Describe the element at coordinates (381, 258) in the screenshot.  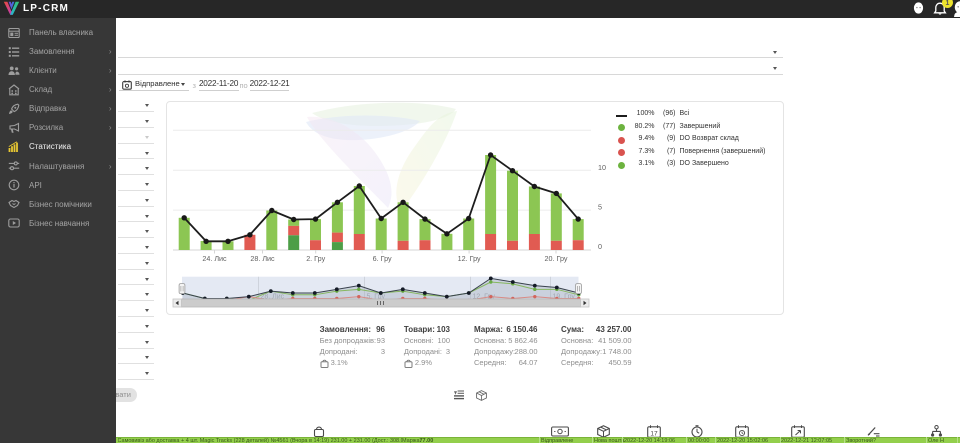
I see `svg-text: 6. Гру` at that location.